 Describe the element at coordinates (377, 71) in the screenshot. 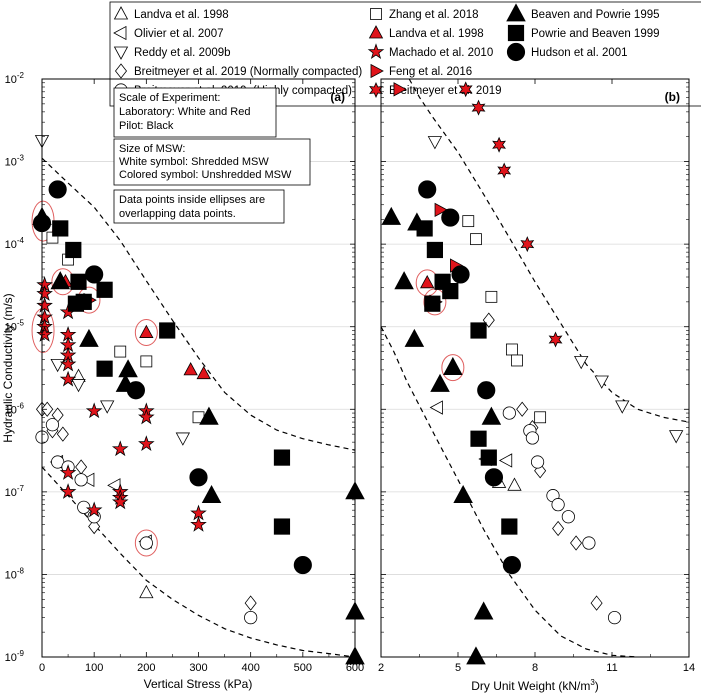

I see `legend-marker-triangle-right-red` at that location.